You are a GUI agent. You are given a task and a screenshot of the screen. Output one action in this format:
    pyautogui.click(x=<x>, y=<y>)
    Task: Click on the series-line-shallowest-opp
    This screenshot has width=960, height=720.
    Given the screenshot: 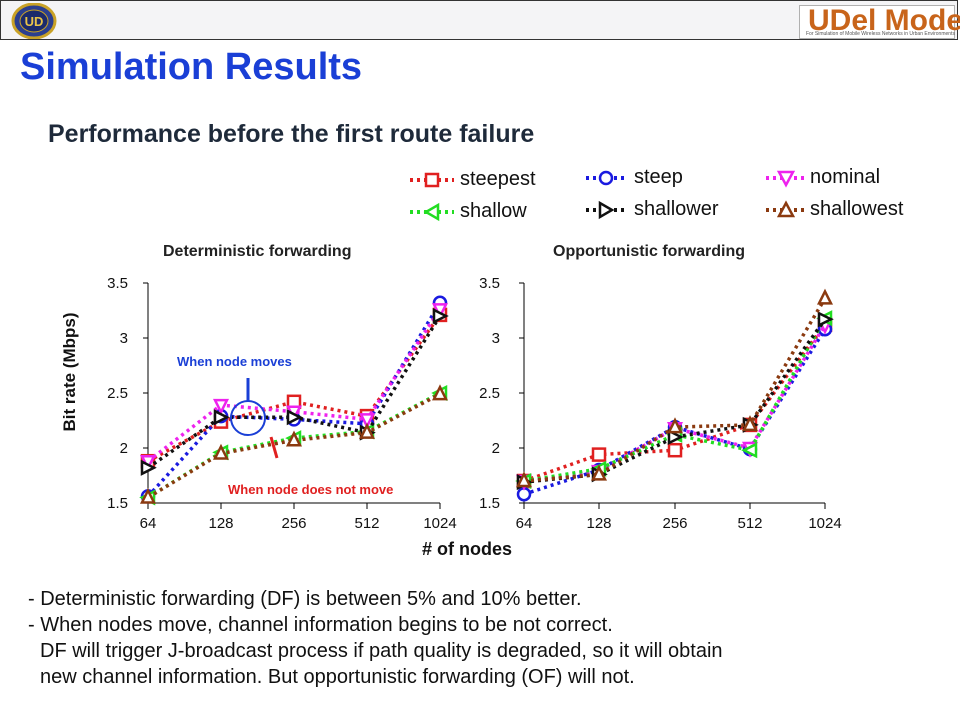 What is the action you would take?
    pyautogui.click(x=675, y=390)
    